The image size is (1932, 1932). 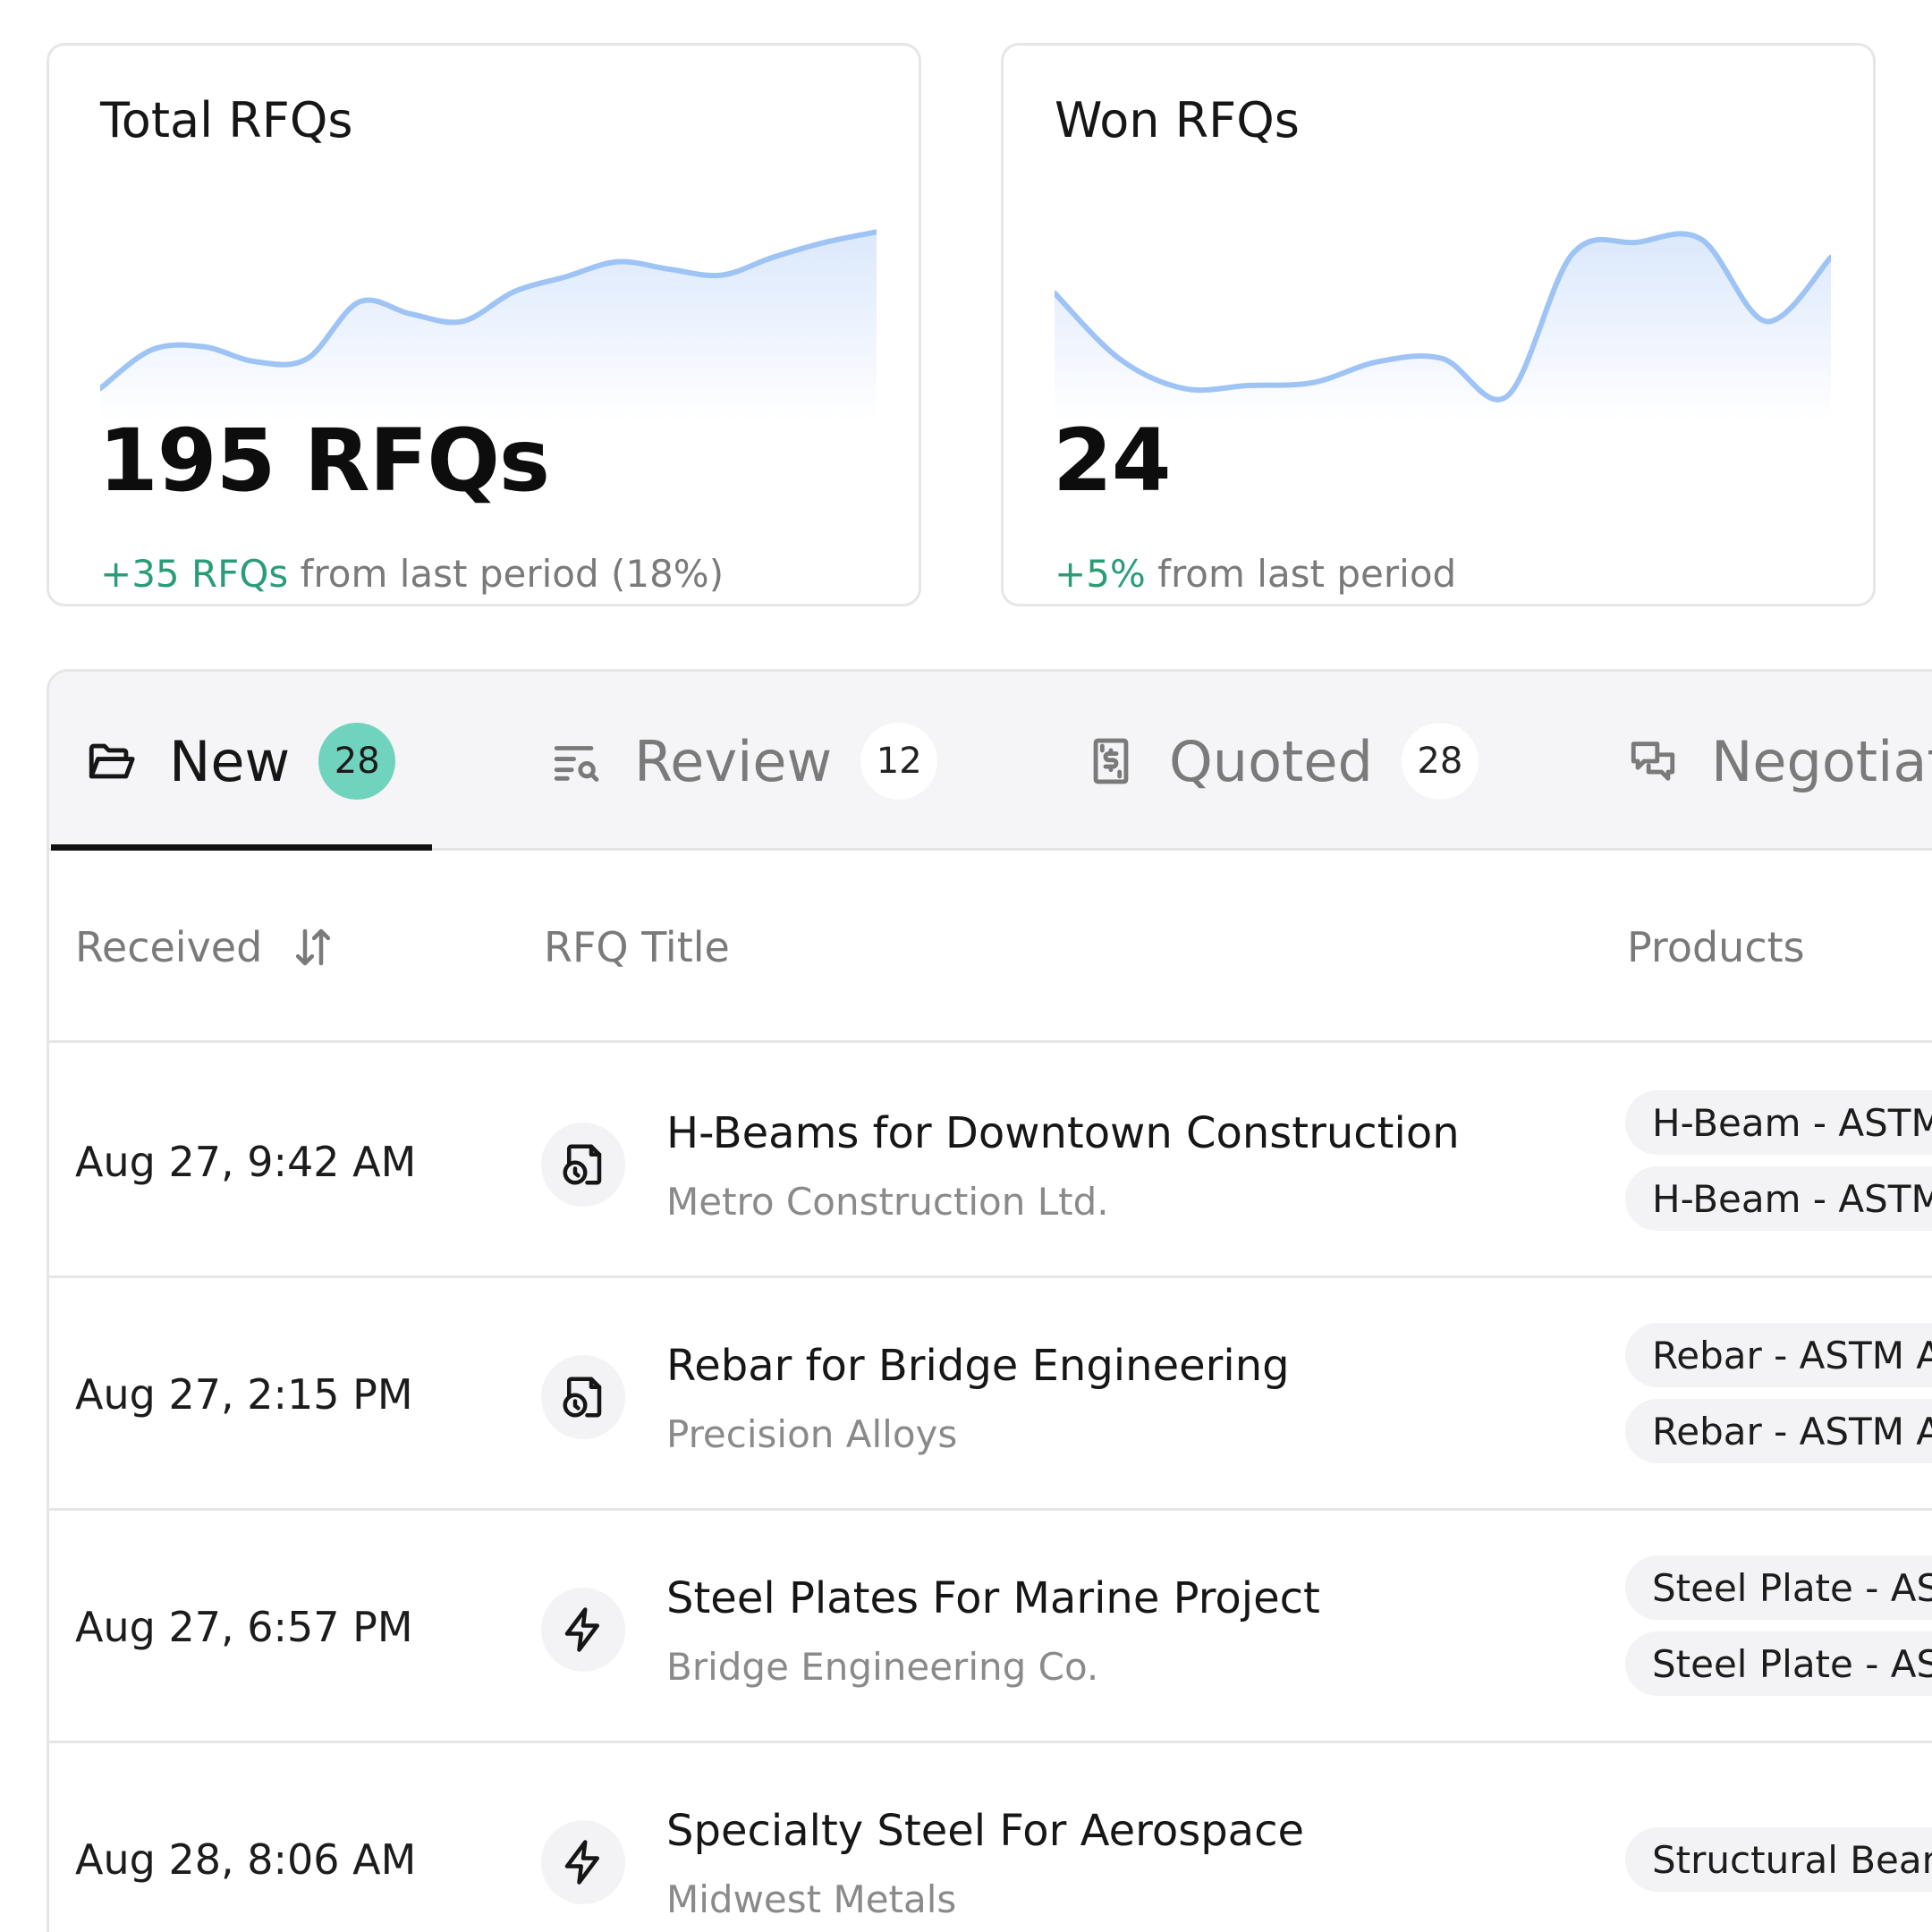 What do you see at coordinates (1271, 761) in the screenshot?
I see `tab-label: Quoted` at bounding box center [1271, 761].